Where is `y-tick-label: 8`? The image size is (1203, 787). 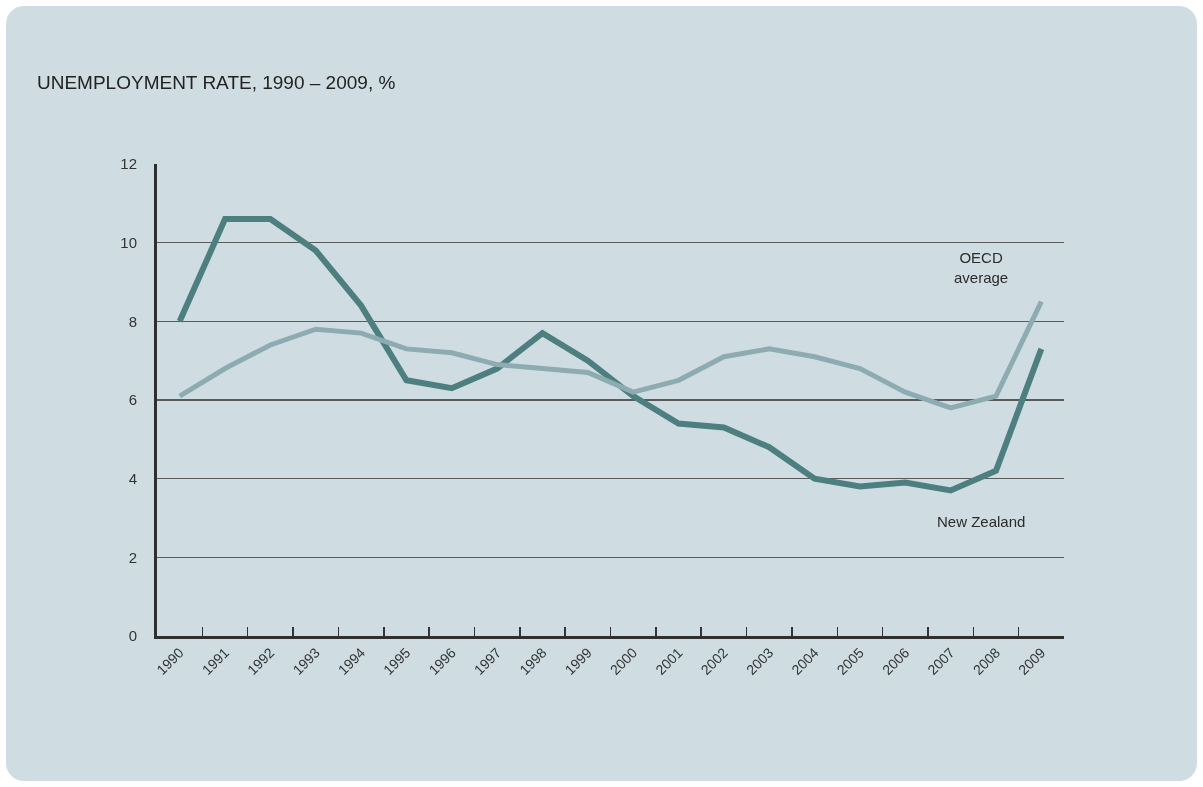
y-tick-label: 8 is located at coordinates (132, 321).